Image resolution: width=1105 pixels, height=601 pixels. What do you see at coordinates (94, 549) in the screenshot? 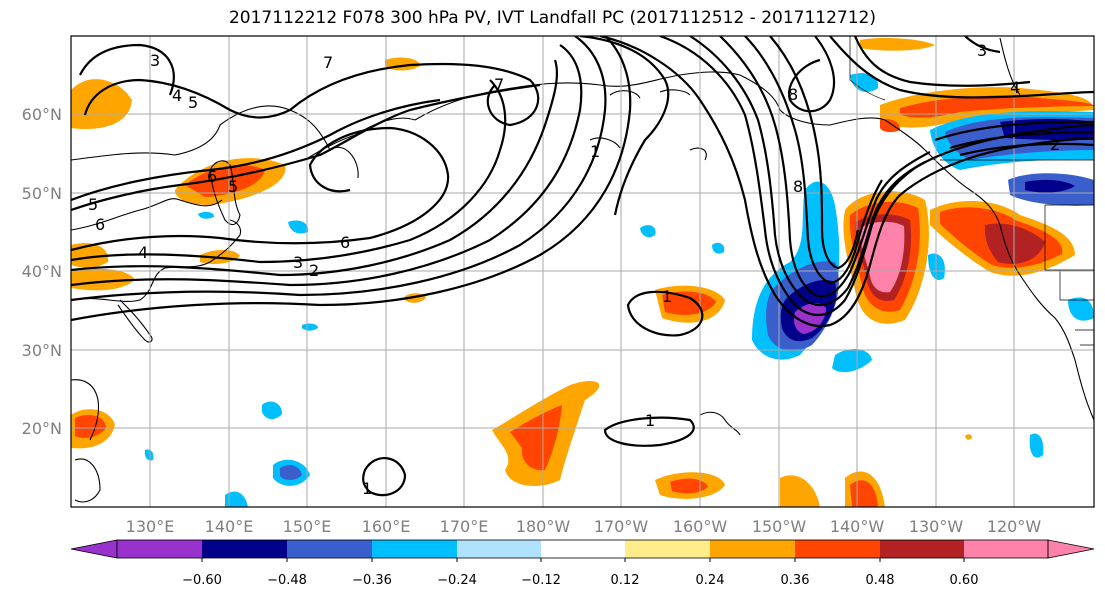
I see `colorbar-extend-low` at bounding box center [94, 549].